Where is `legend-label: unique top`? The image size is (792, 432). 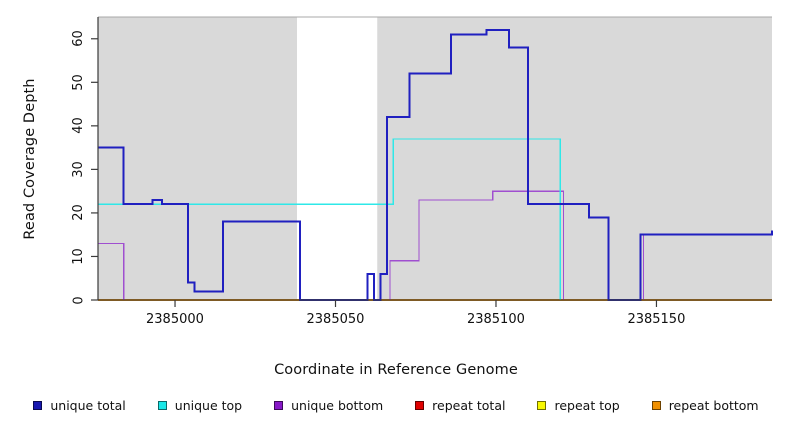
legend-label: unique top is located at coordinates (208, 405).